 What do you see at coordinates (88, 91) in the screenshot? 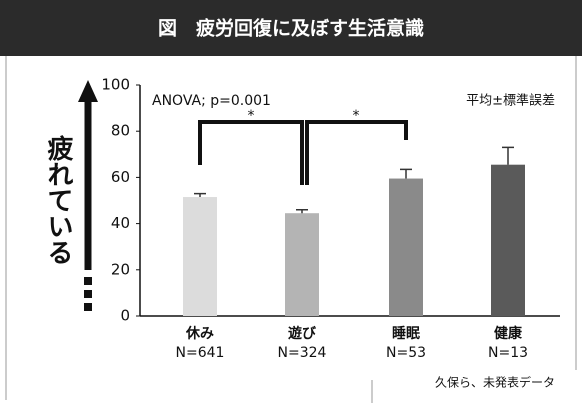
I see `arrow-head` at bounding box center [88, 91].